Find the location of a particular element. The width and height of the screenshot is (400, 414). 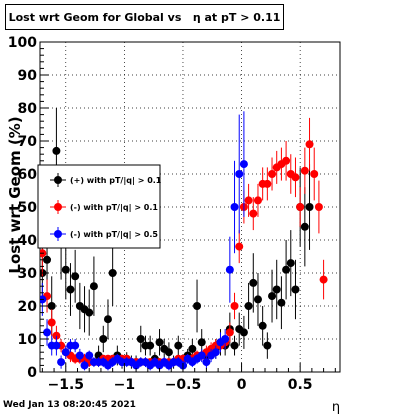

y-tick-label: 20 is located at coordinates (28, 307).